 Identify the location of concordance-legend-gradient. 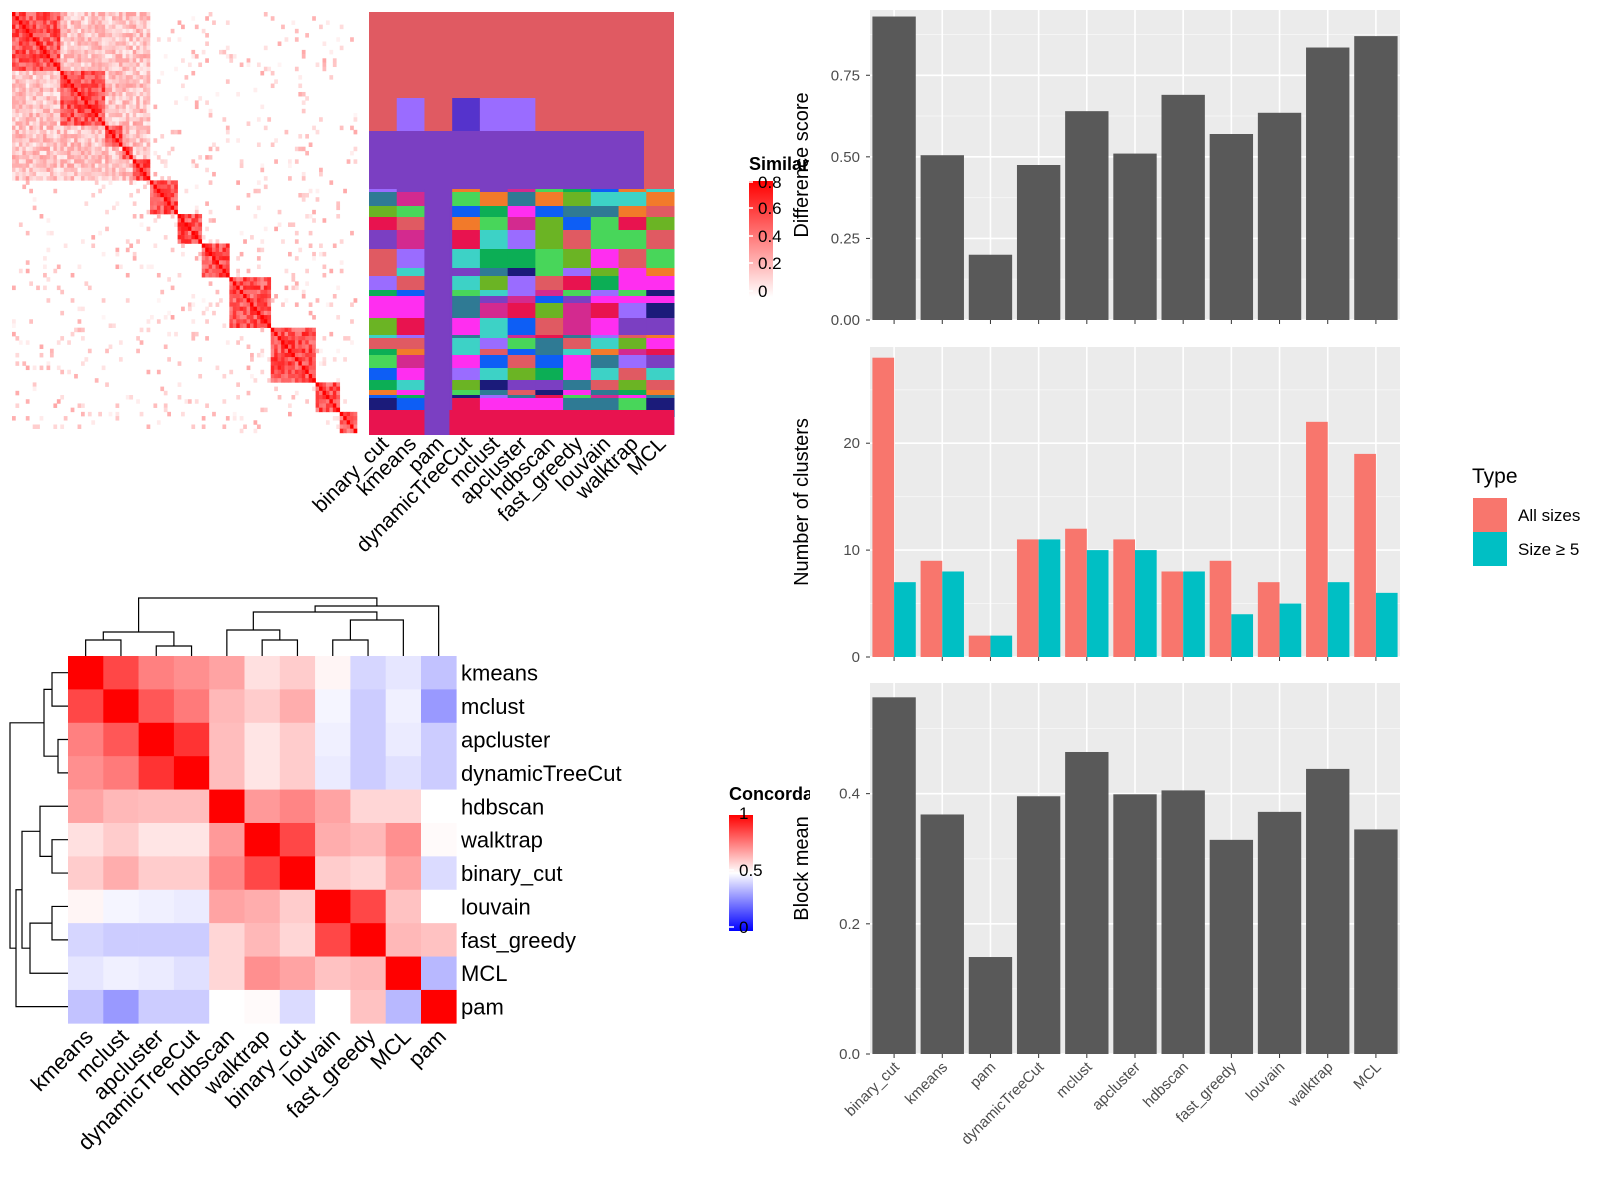
(741, 873).